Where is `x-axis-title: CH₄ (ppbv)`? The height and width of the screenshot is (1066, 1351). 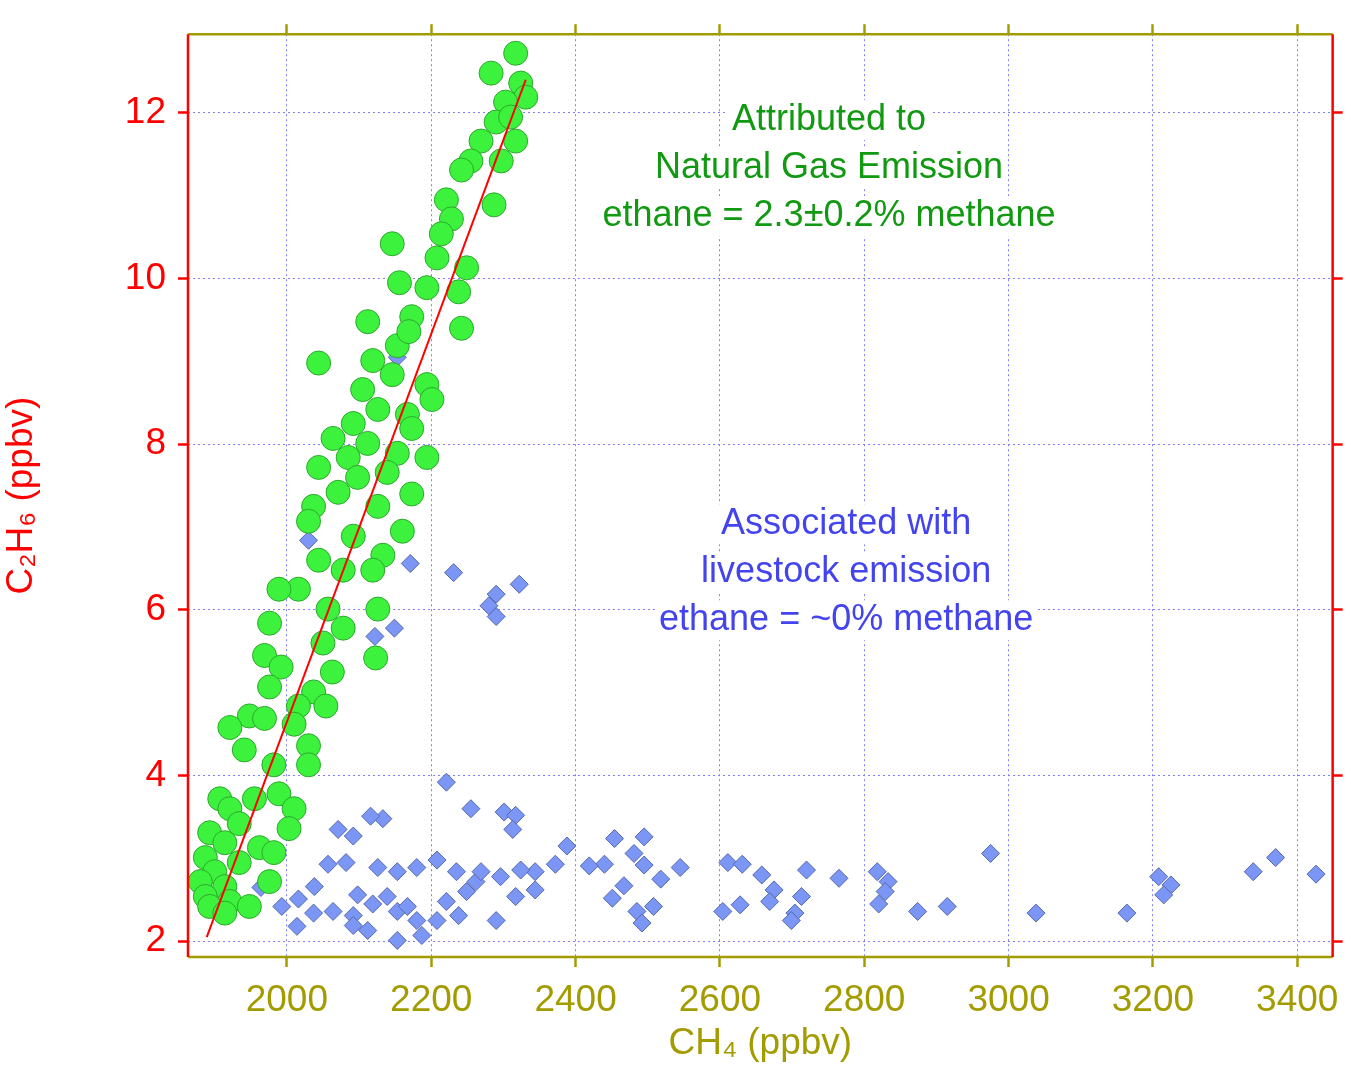 x-axis-title: CH₄ (ppbv) is located at coordinates (760, 1041).